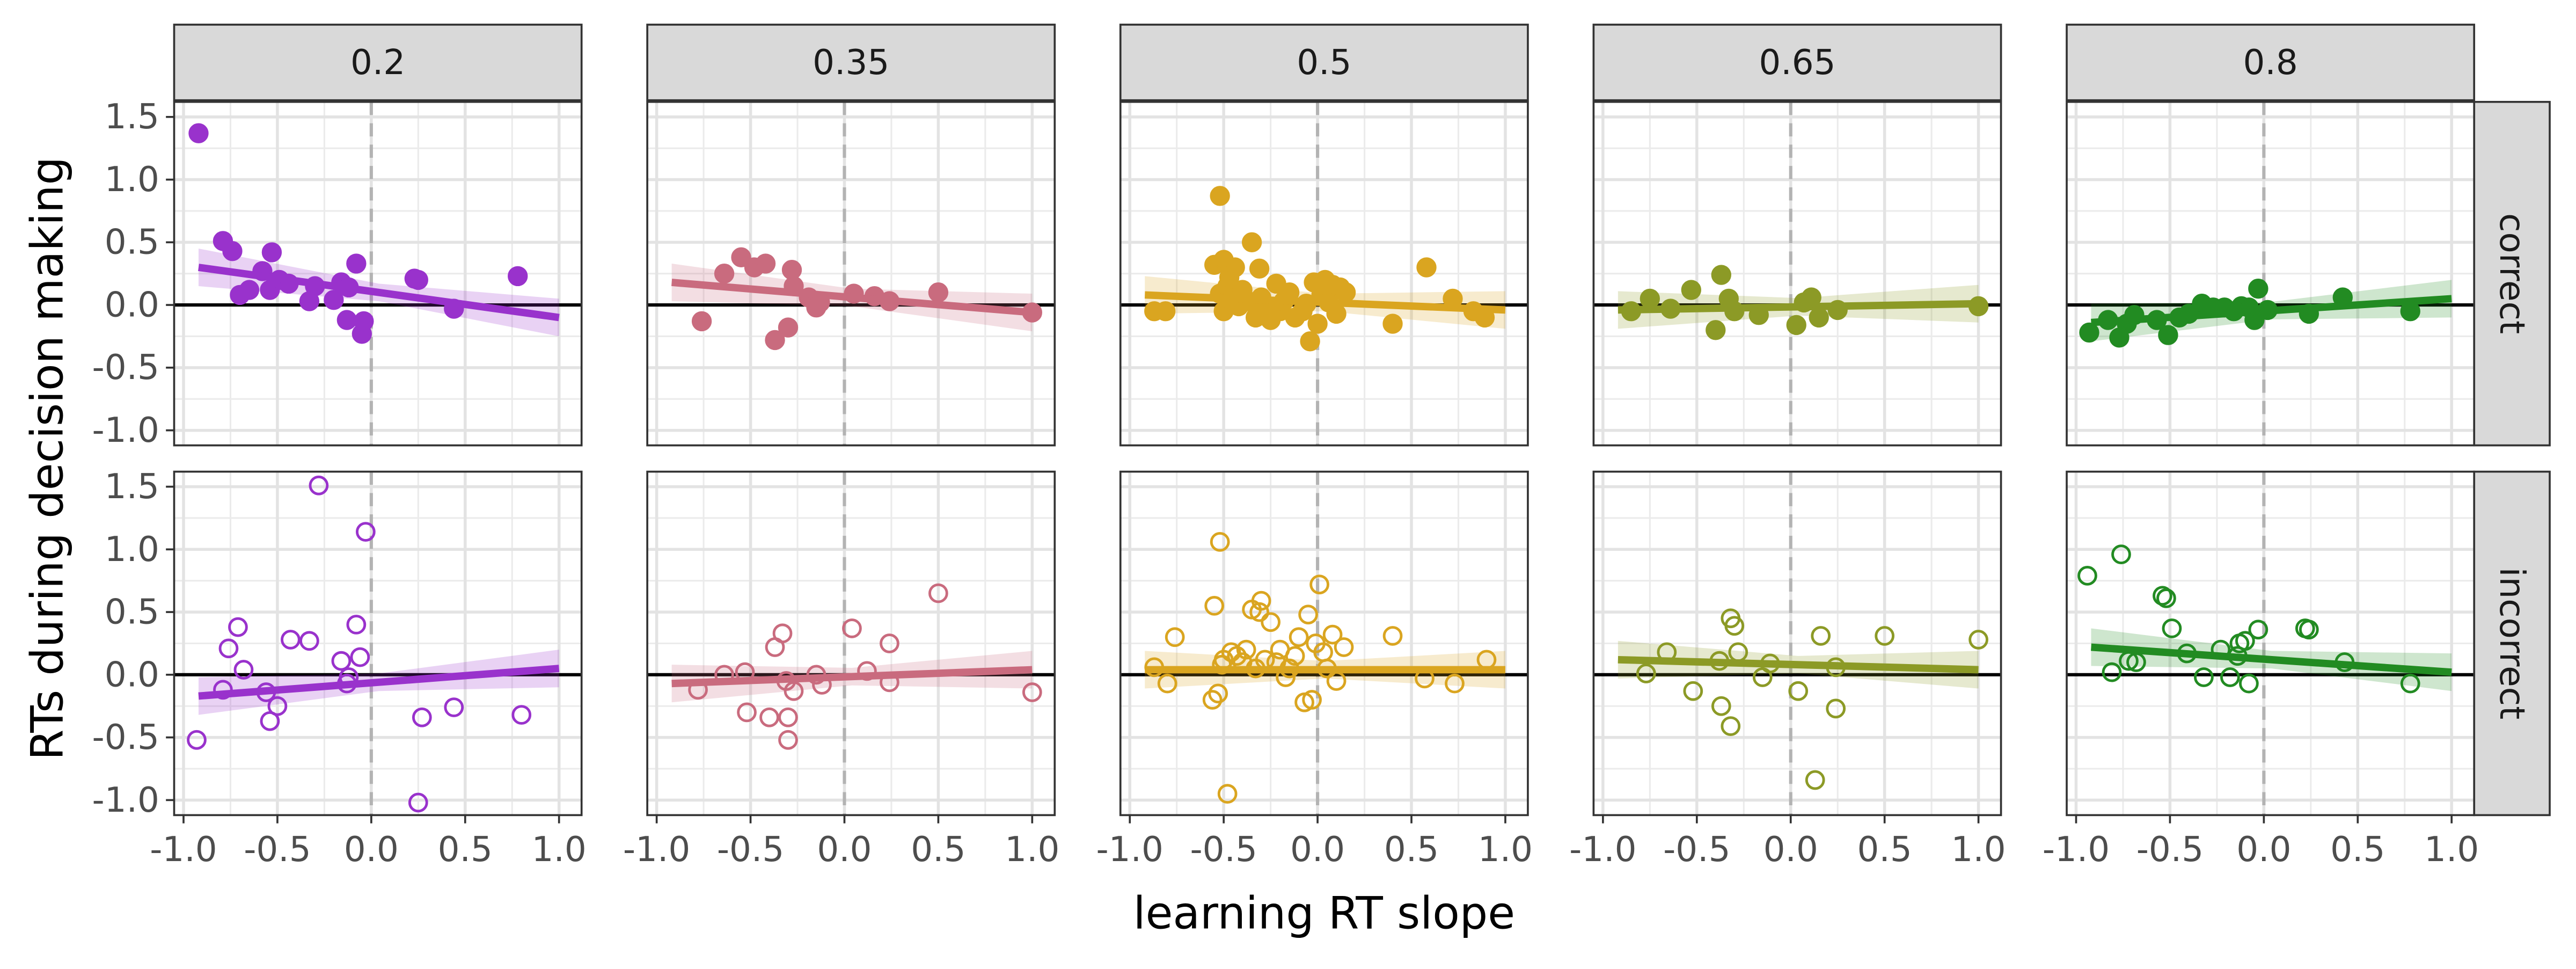 The image size is (2576, 969). I want to click on facet-strip-0.5: 0.5, so click(1324, 62).